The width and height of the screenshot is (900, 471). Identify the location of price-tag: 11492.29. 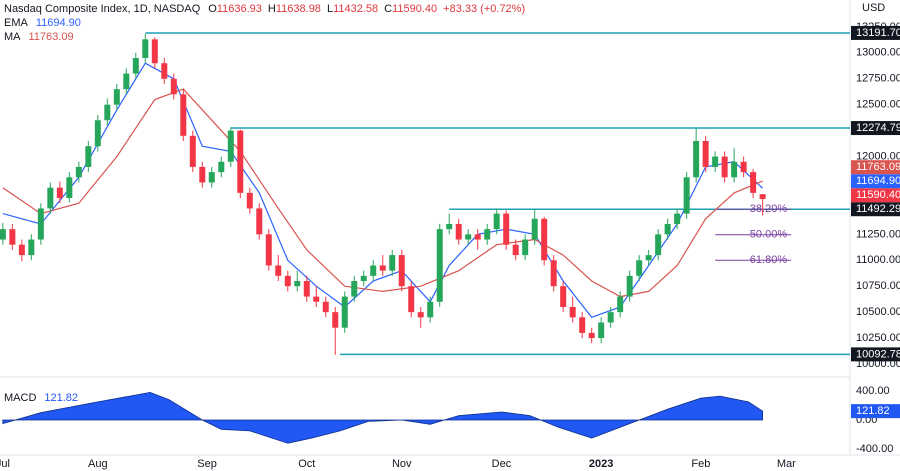
(878, 209).